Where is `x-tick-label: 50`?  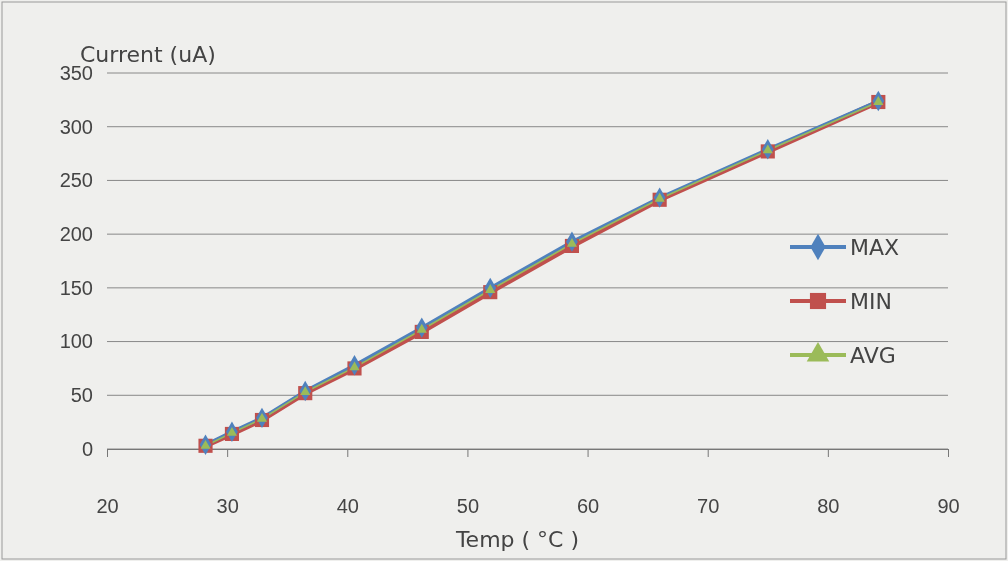
x-tick-label: 50 is located at coordinates (468, 506).